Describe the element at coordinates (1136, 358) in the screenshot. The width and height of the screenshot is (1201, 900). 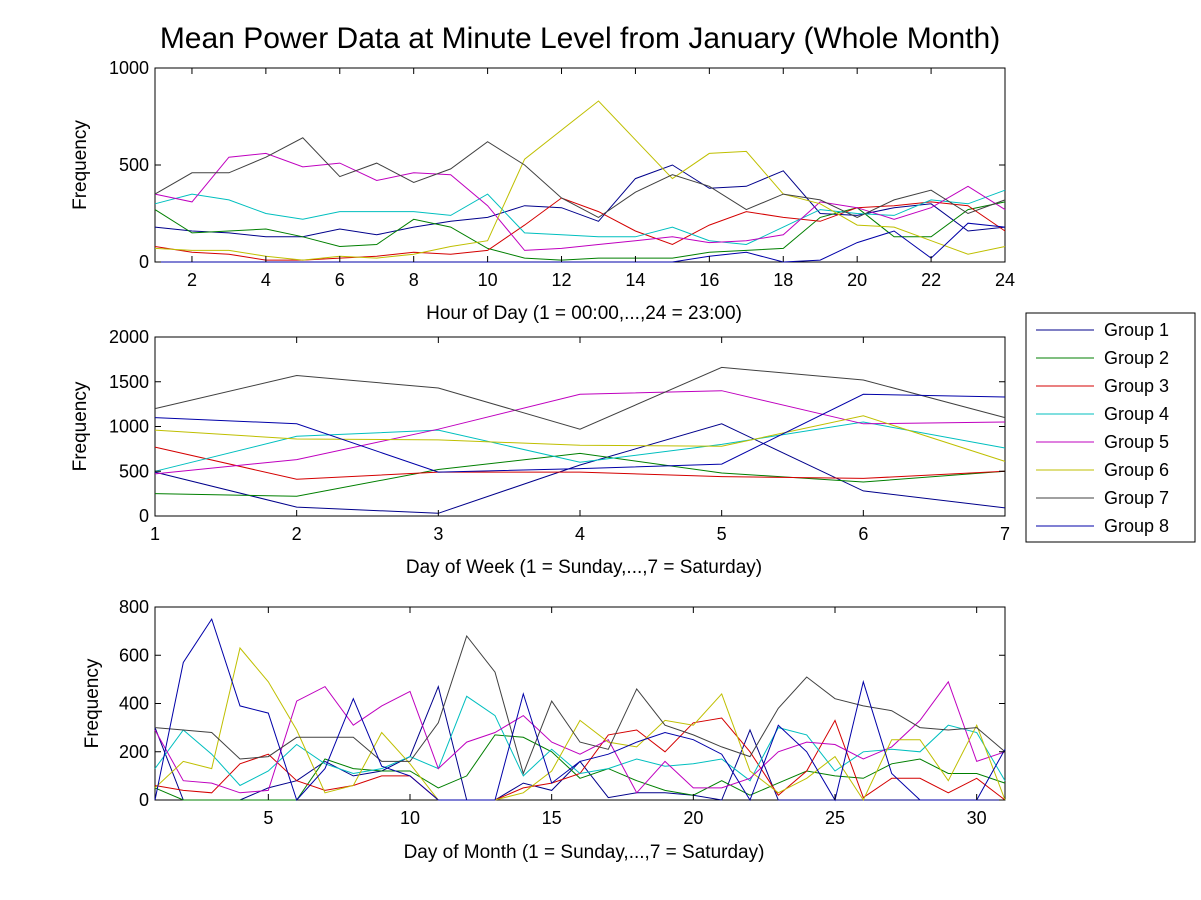
I see `legend-label-group-2: Group 2` at that location.